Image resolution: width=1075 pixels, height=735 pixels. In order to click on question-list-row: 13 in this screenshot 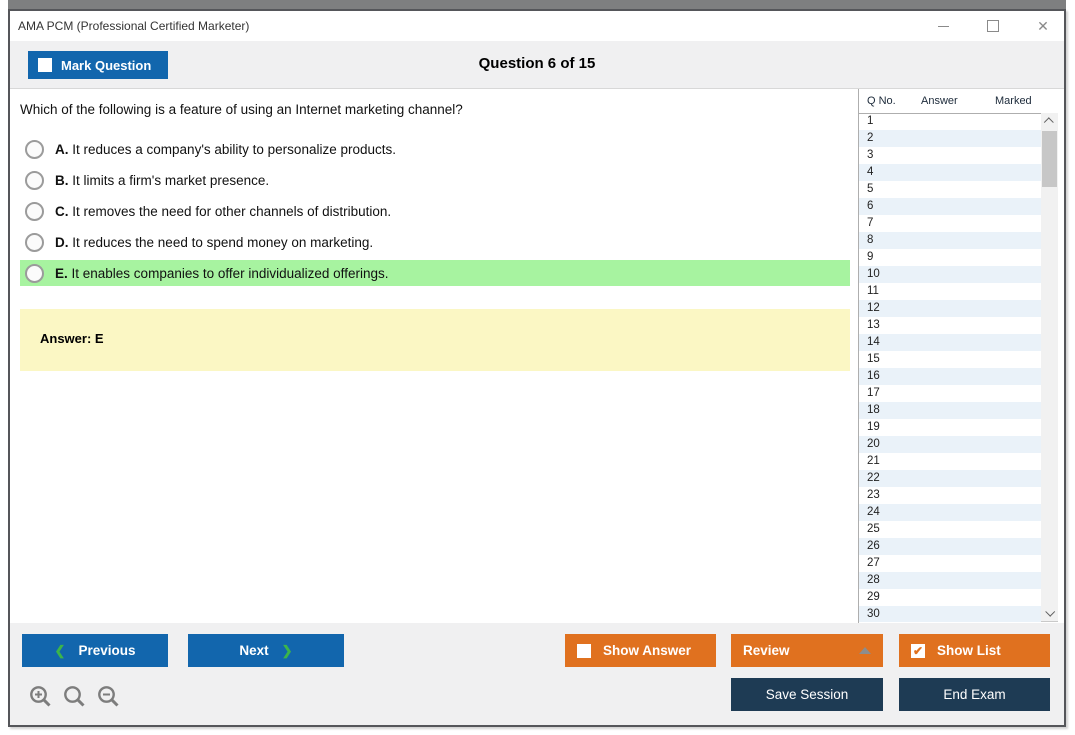, I will do `click(950, 325)`.